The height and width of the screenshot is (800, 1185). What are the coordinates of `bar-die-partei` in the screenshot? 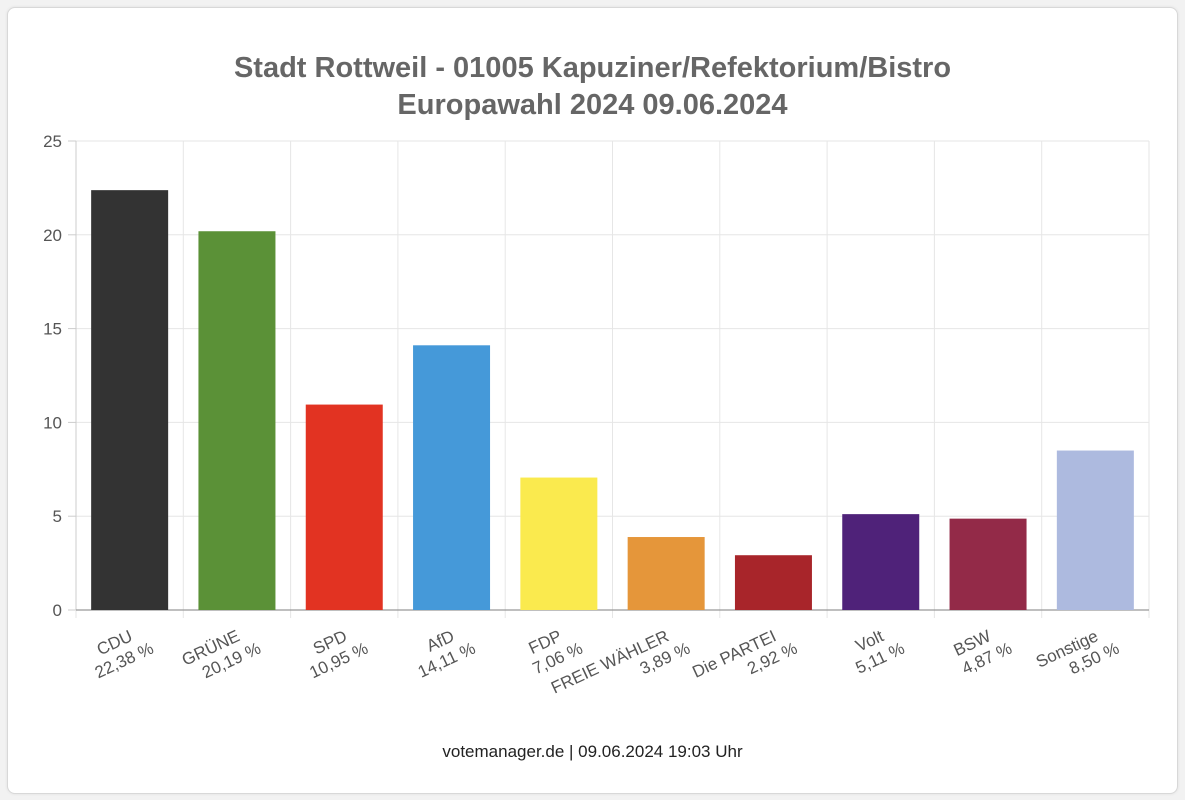 It's located at (773, 582).